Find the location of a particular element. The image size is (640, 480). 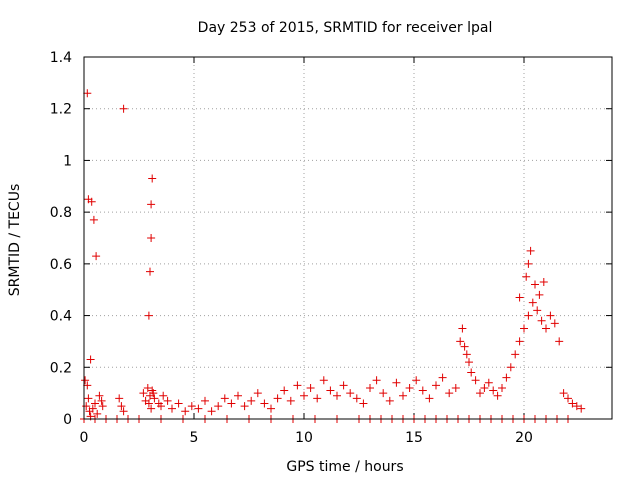

y-tick-label: 1 is located at coordinates (67, 161).